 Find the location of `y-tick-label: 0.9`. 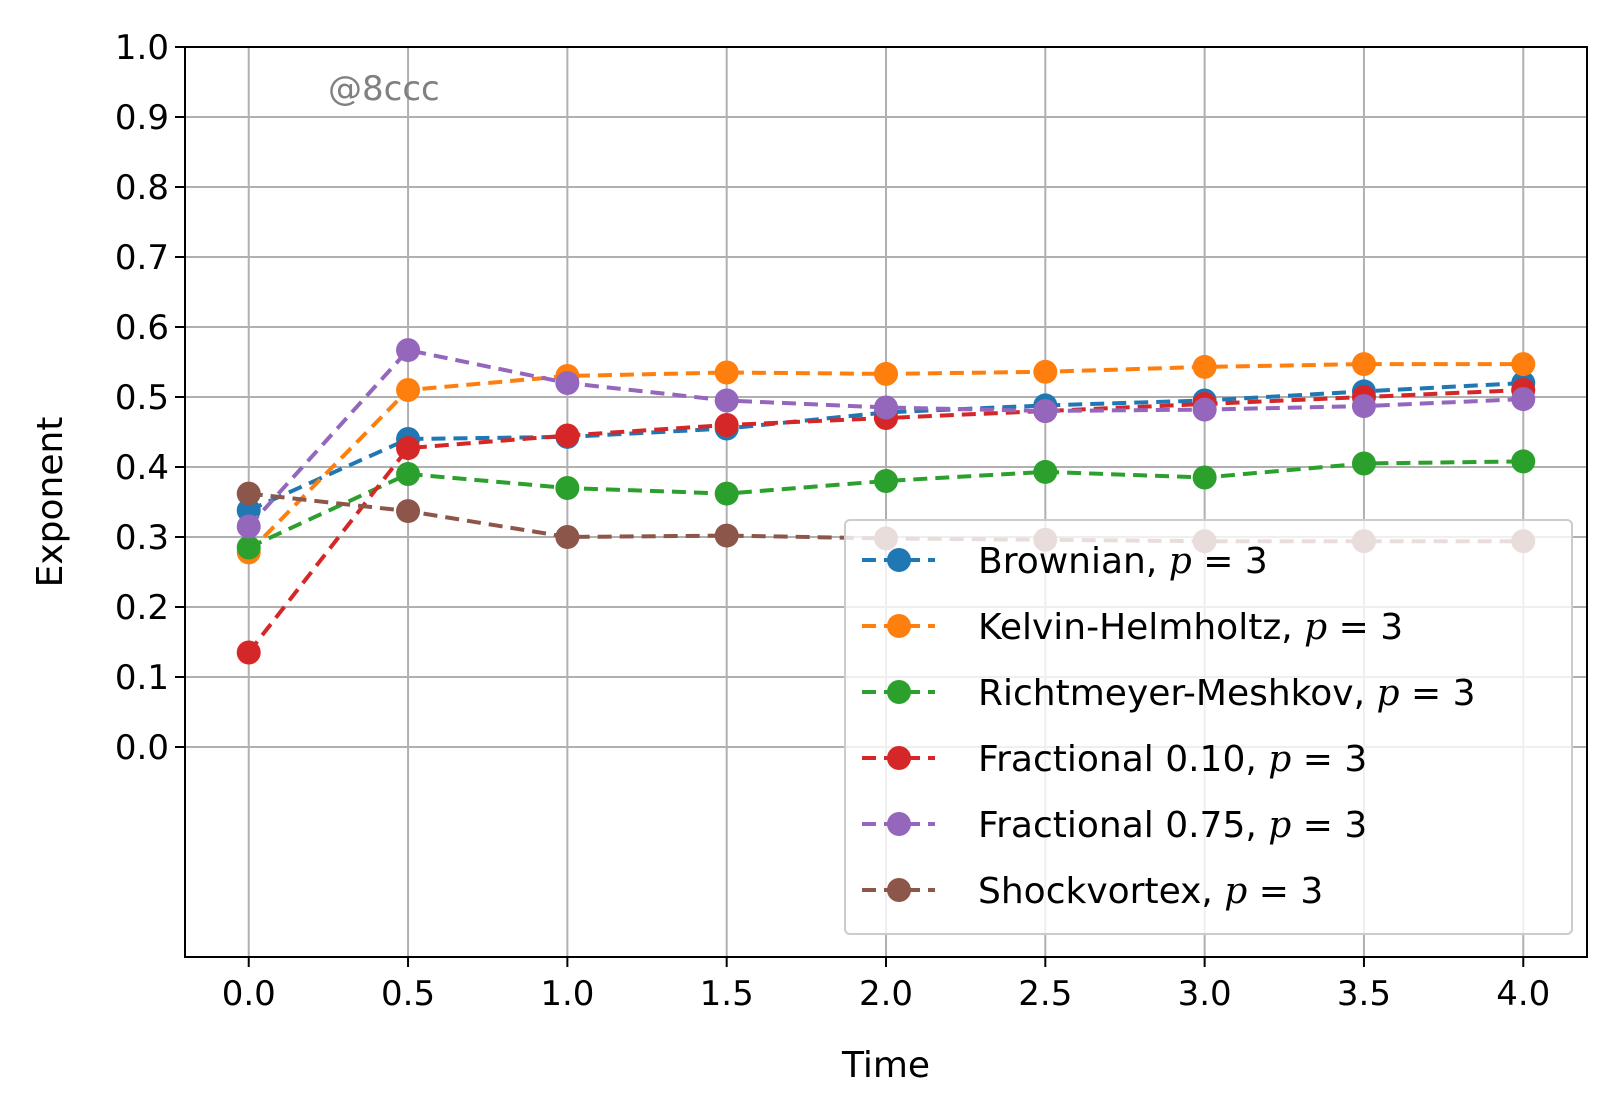

y-tick-label: 0.9 is located at coordinates (142, 118).